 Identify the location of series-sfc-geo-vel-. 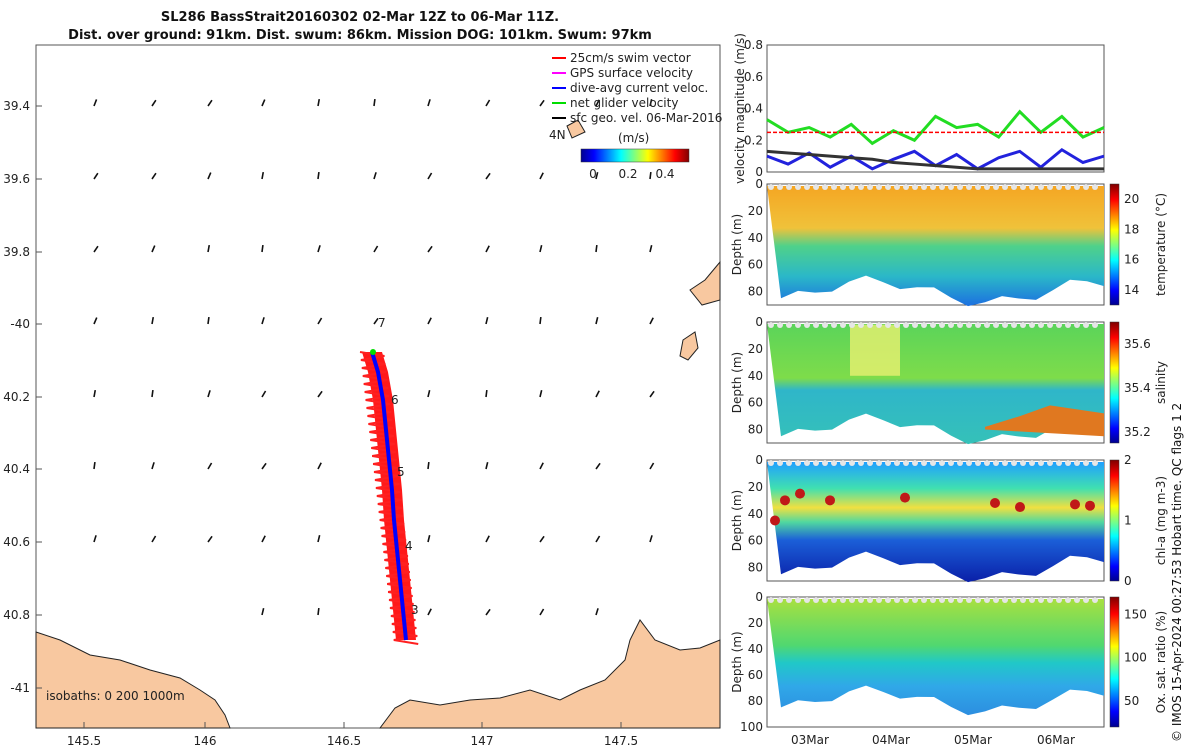
(935, 160).